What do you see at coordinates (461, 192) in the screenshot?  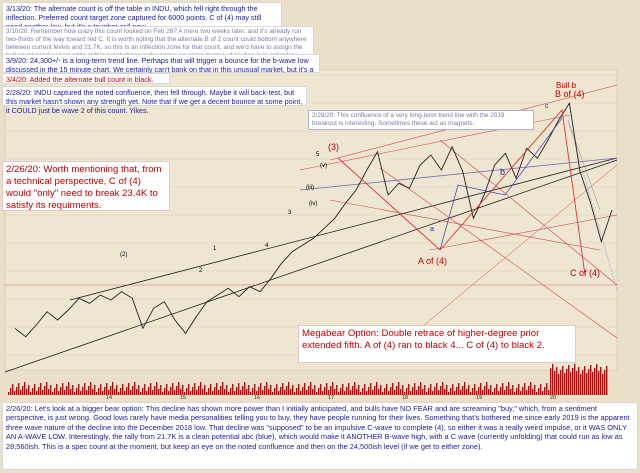 I see `red-count-line` at bounding box center [461, 192].